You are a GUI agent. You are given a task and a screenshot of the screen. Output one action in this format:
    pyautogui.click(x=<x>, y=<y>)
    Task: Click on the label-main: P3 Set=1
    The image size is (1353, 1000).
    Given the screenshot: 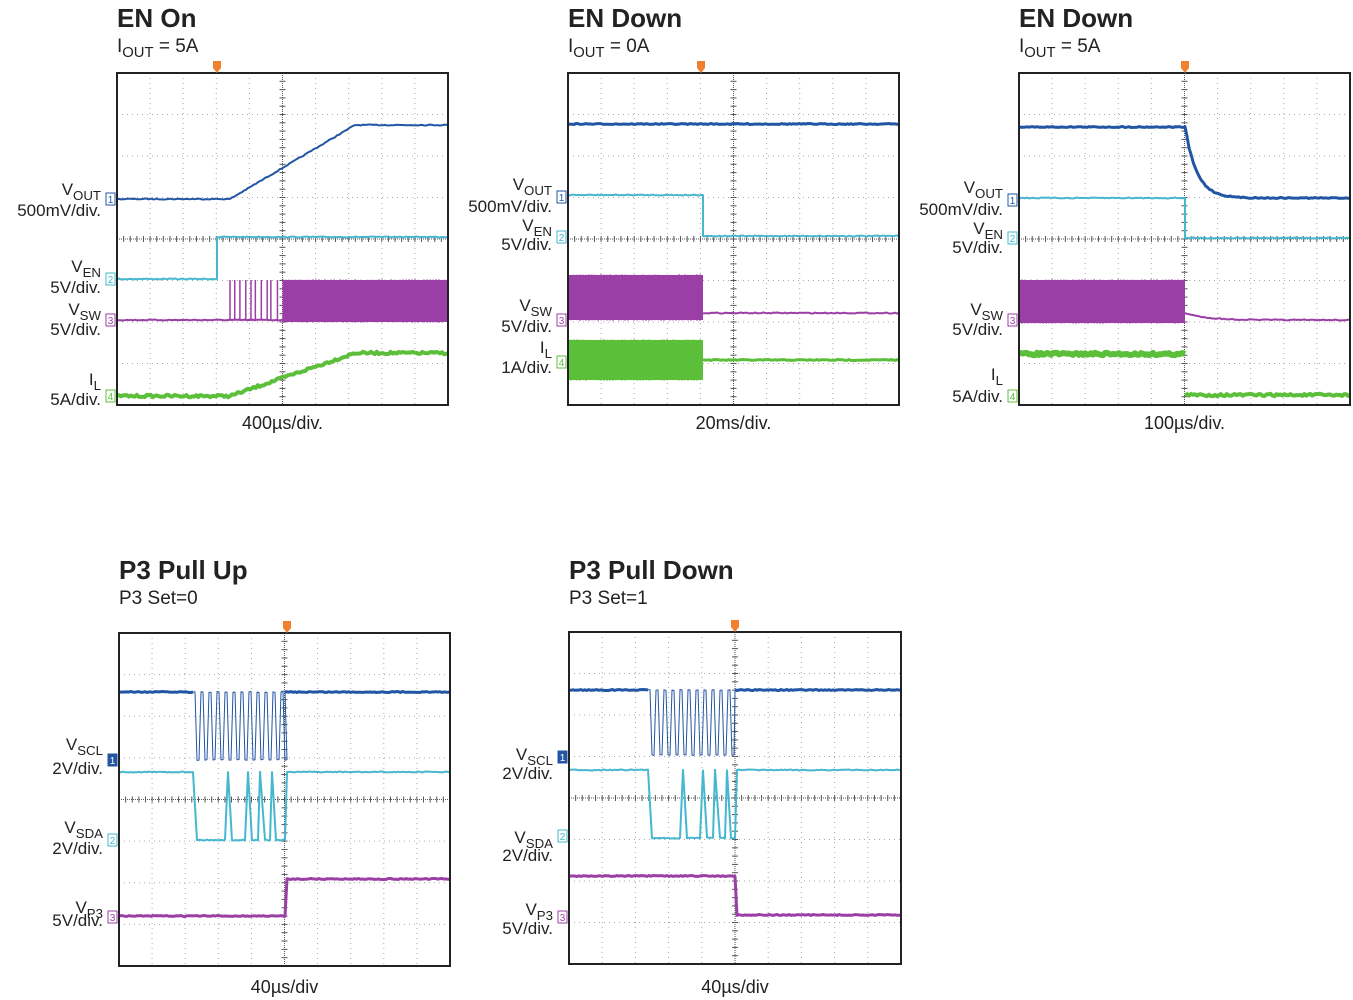 What is the action you would take?
    pyautogui.click(x=608, y=598)
    